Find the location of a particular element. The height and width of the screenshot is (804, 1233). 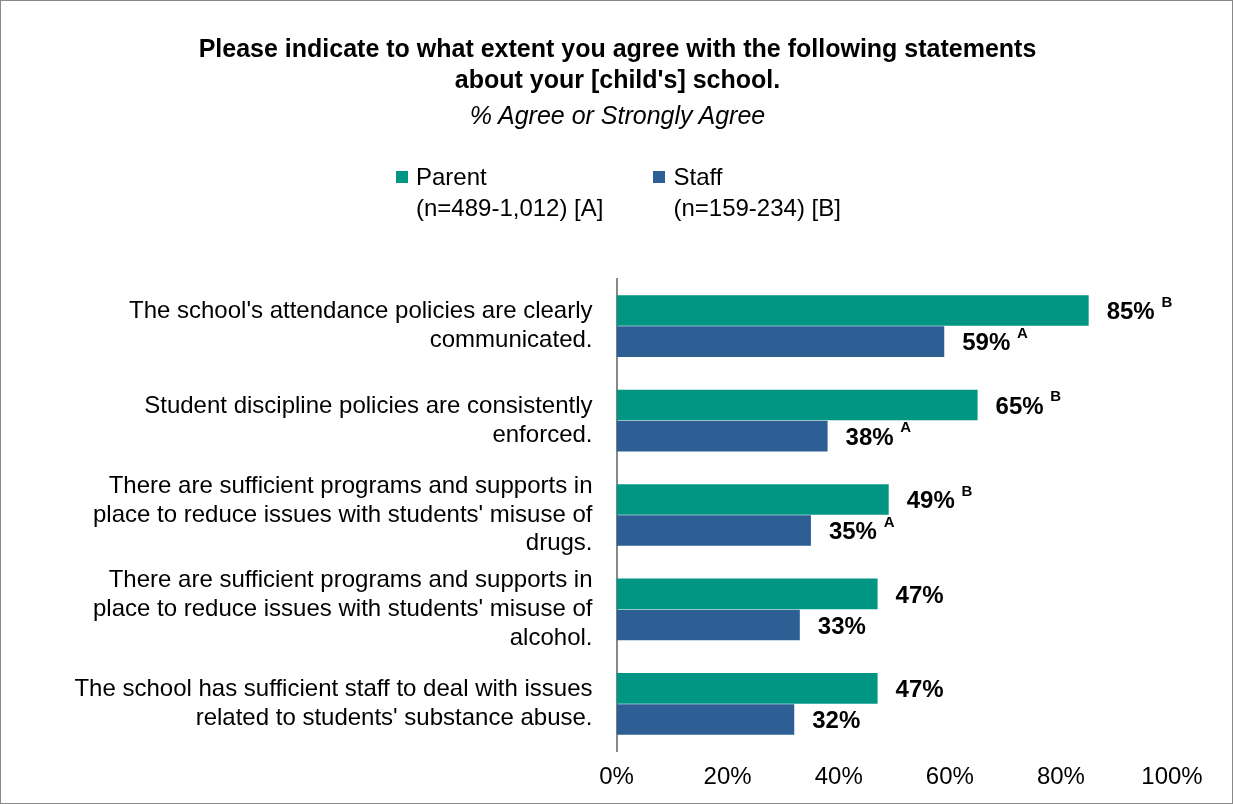

x-tick-label: 80% is located at coordinates (1060, 776).